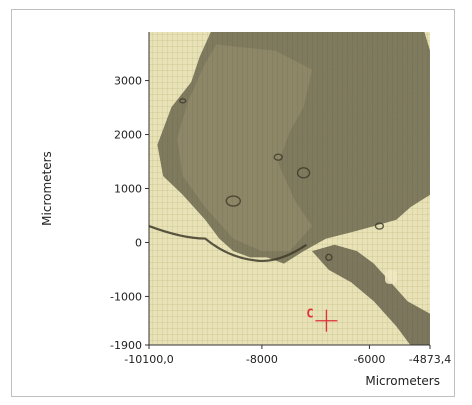 This screenshot has height=405, width=472. What do you see at coordinates (262, 359) in the screenshot?
I see `x-tick-label: -8000` at bounding box center [262, 359].